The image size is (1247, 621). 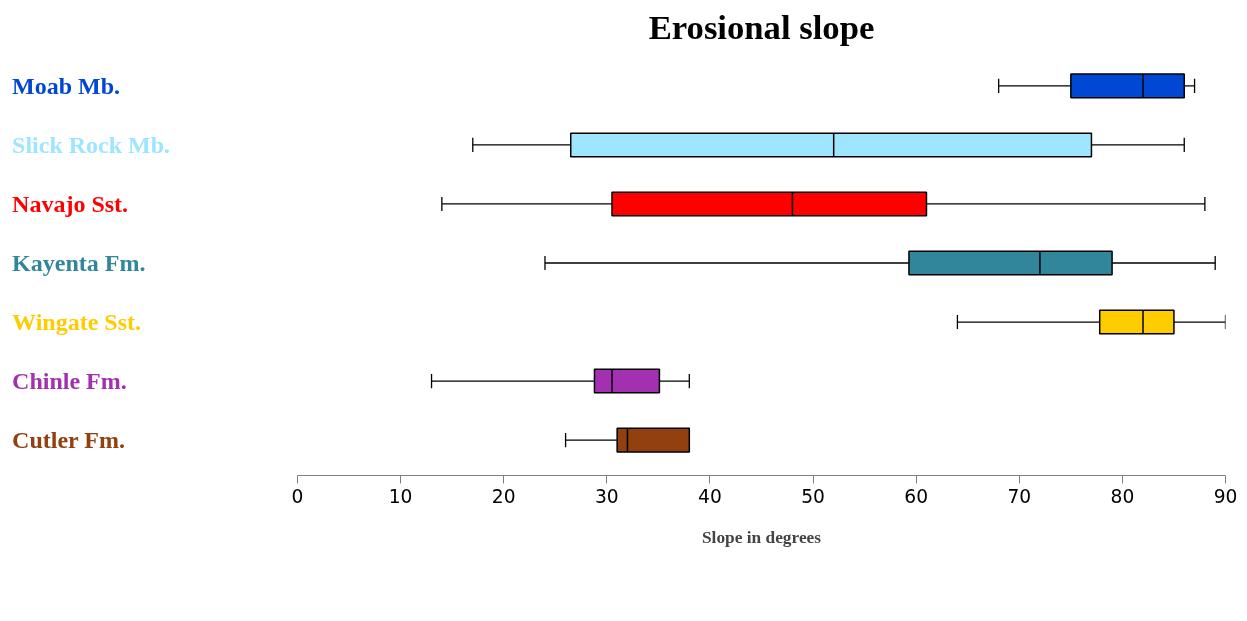 I want to click on x-tick-label: 0, so click(x=297, y=496).